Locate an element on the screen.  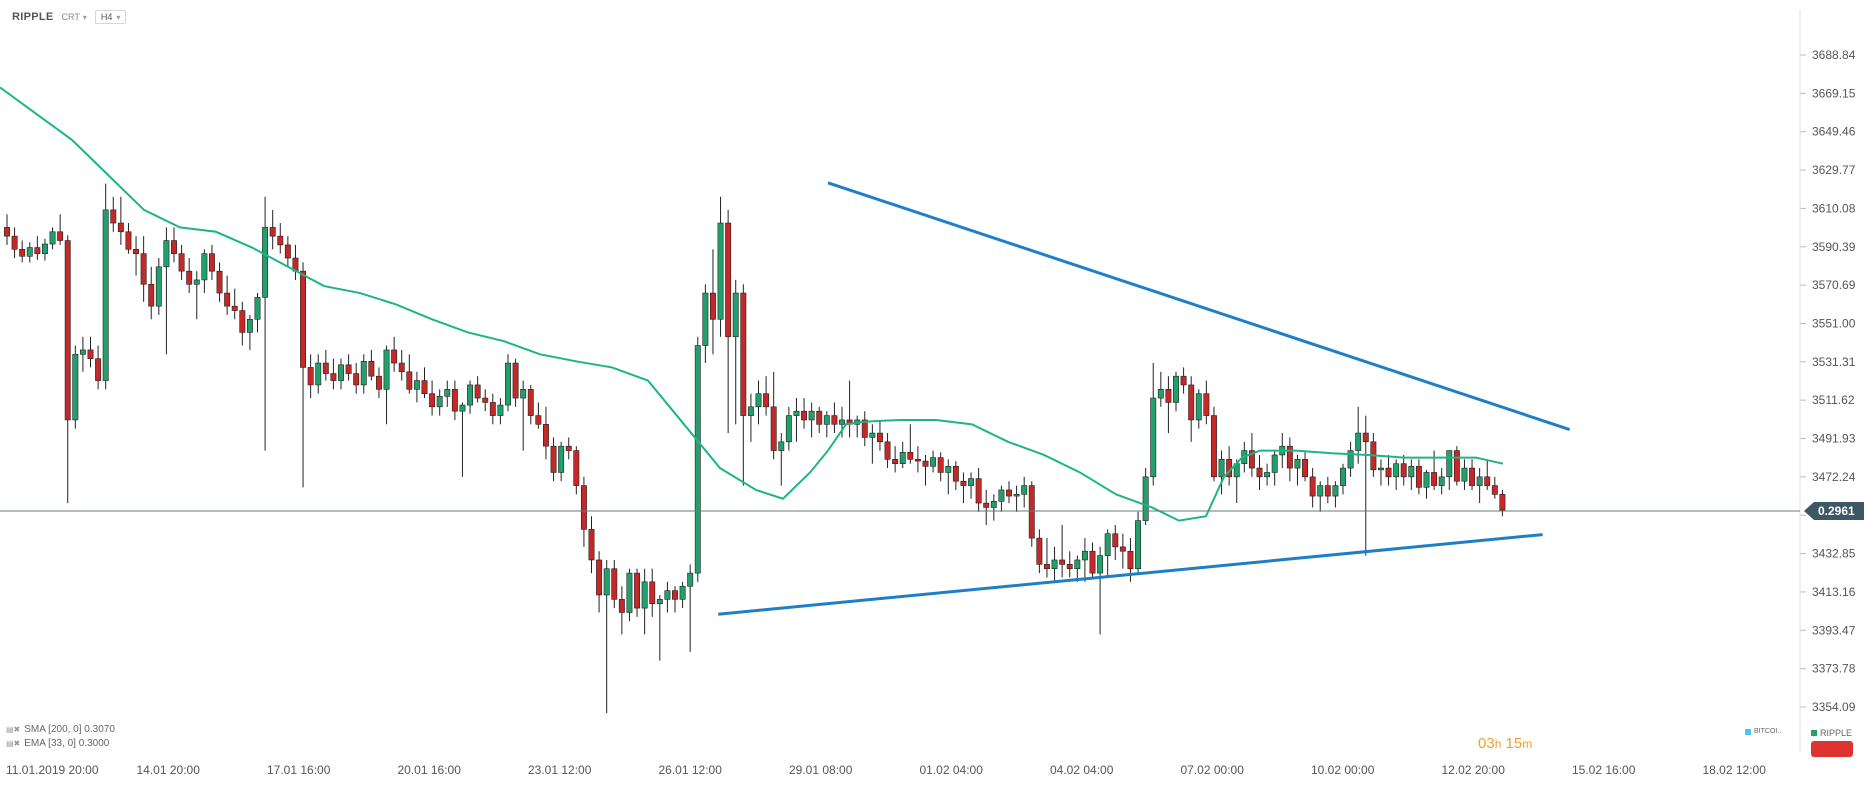
color-swatch is located at coordinates (1748, 731).